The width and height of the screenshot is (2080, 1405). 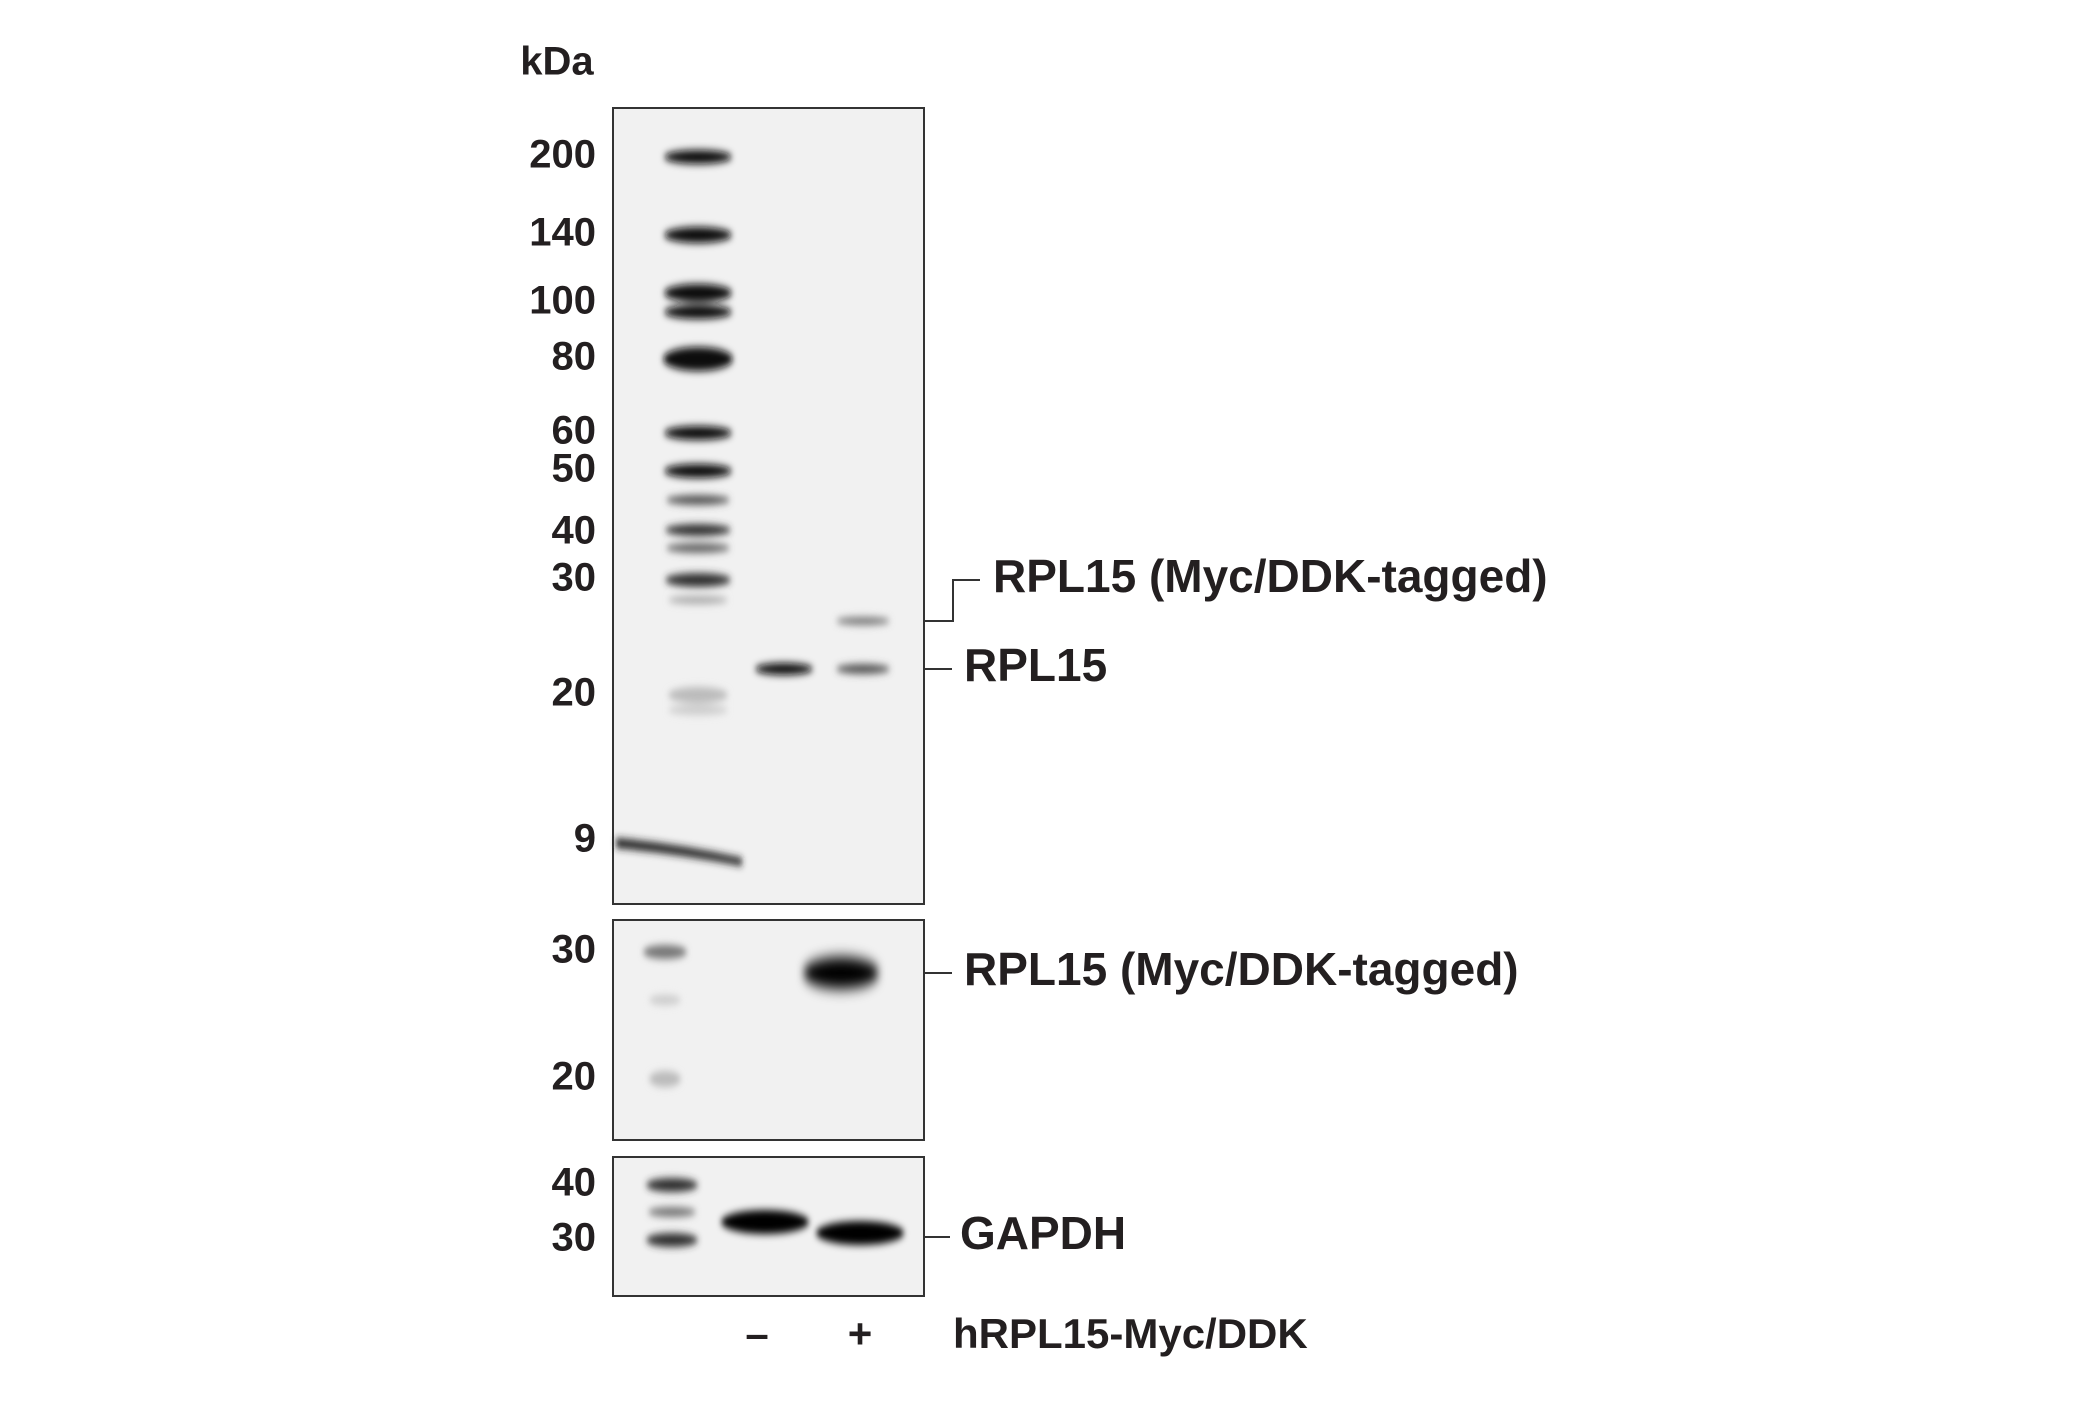 I want to click on band-label: RPL15, so click(x=1035, y=665).